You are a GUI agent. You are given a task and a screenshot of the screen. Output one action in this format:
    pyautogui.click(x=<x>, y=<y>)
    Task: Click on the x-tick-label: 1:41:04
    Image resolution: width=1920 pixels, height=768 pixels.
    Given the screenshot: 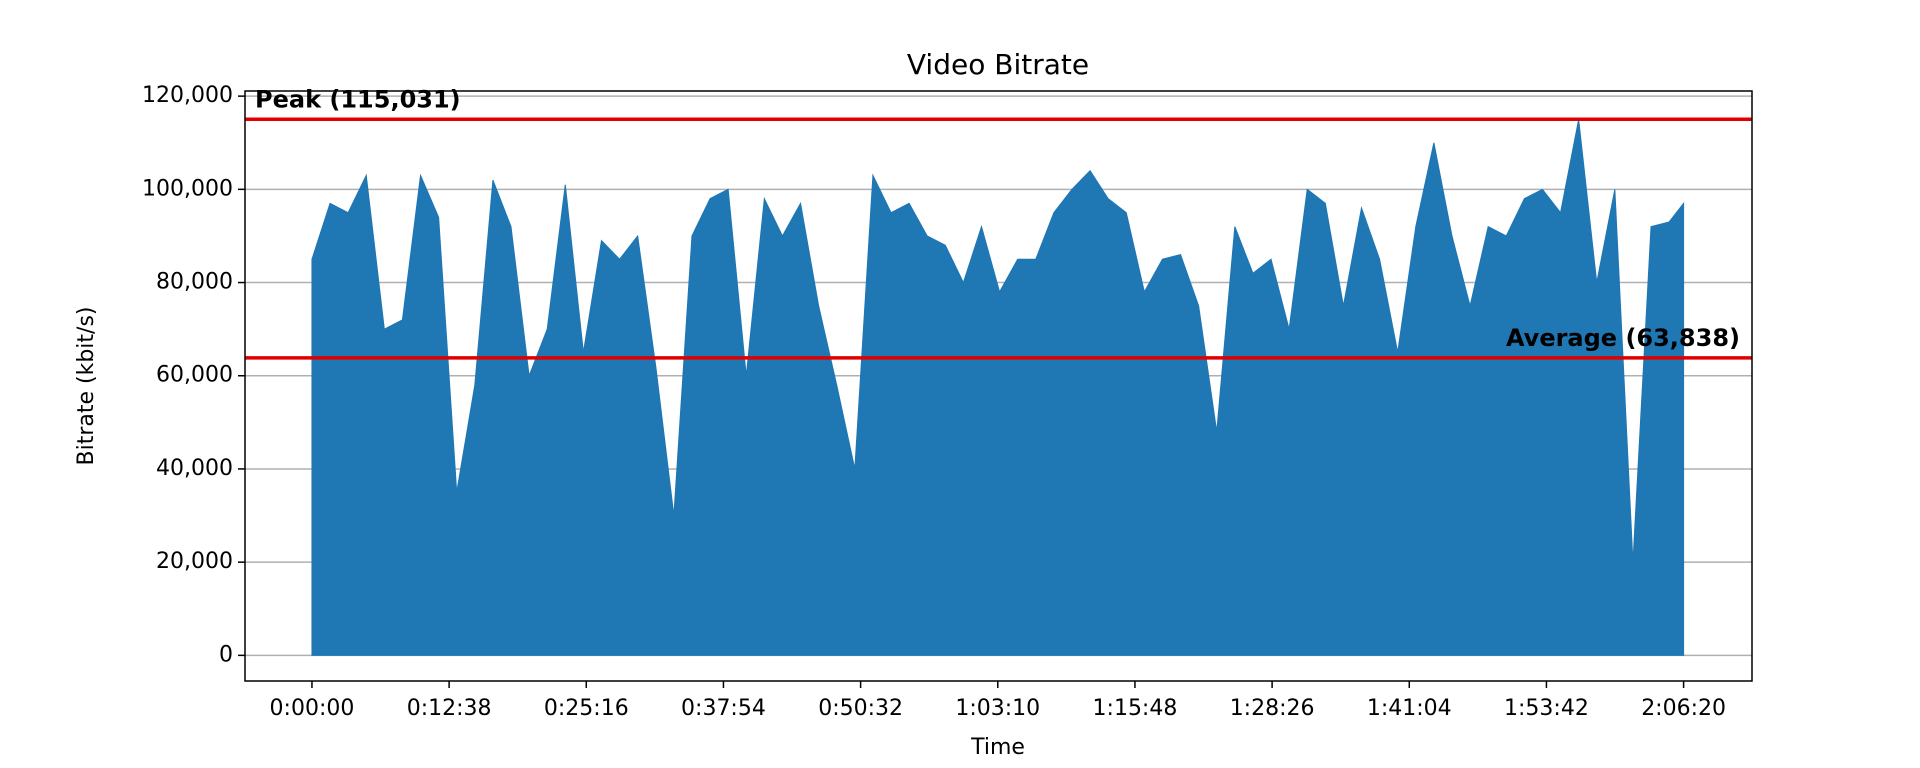 What is the action you would take?
    pyautogui.click(x=1409, y=708)
    